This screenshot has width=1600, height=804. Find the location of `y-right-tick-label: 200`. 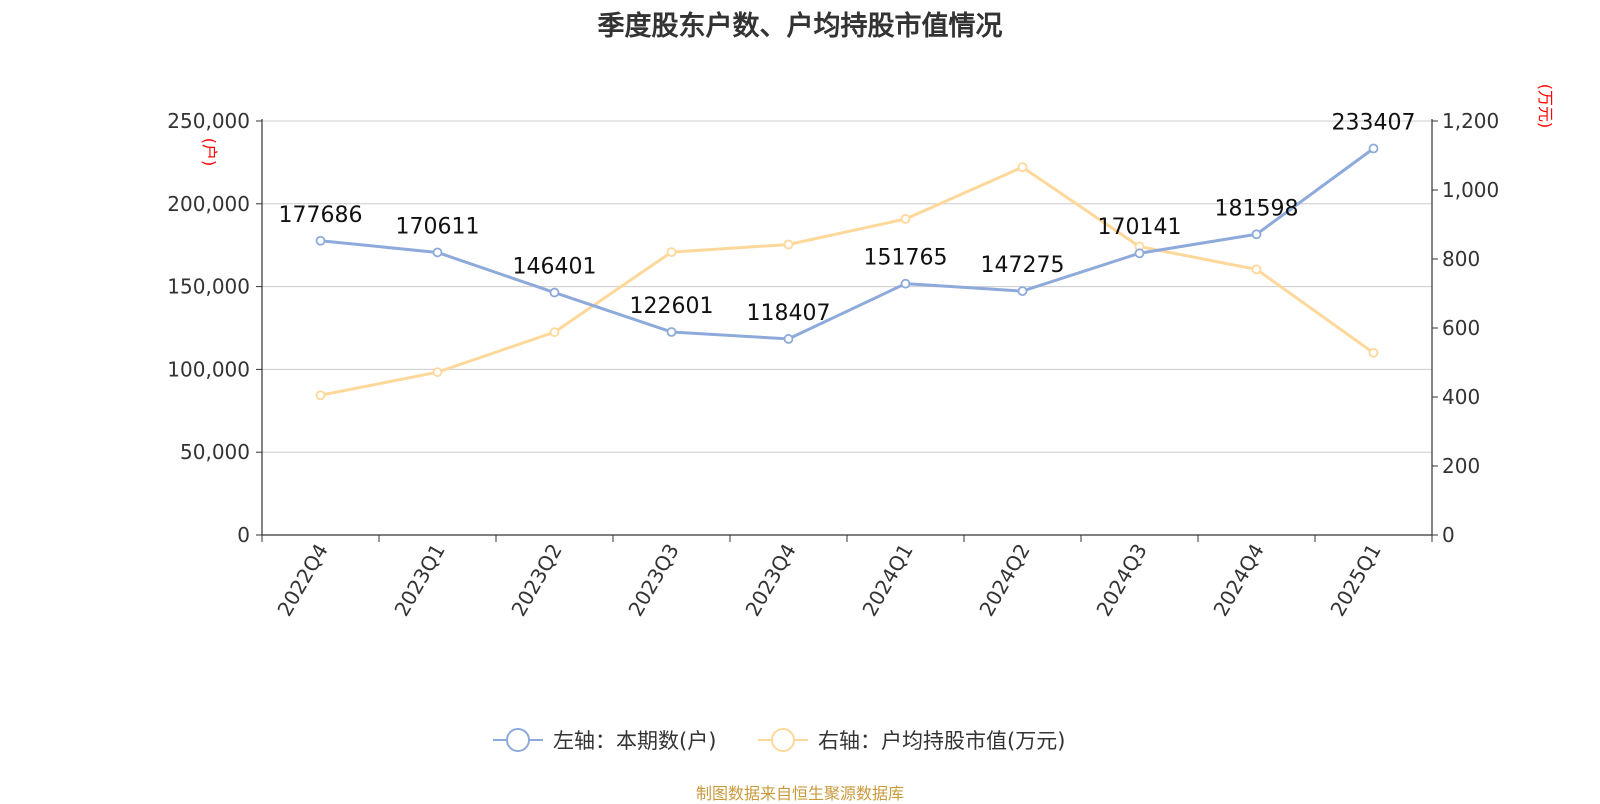

y-right-tick-label: 200 is located at coordinates (1461, 466).